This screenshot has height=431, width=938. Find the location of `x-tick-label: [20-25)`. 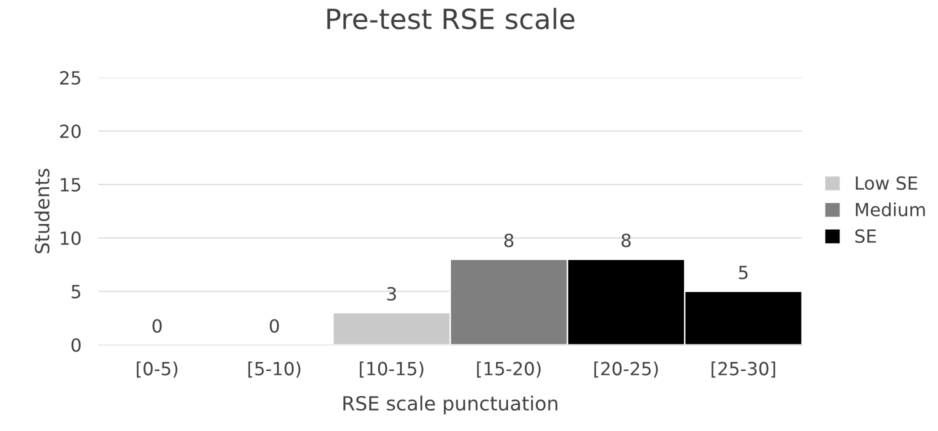

x-tick-label: [20-25) is located at coordinates (626, 369).